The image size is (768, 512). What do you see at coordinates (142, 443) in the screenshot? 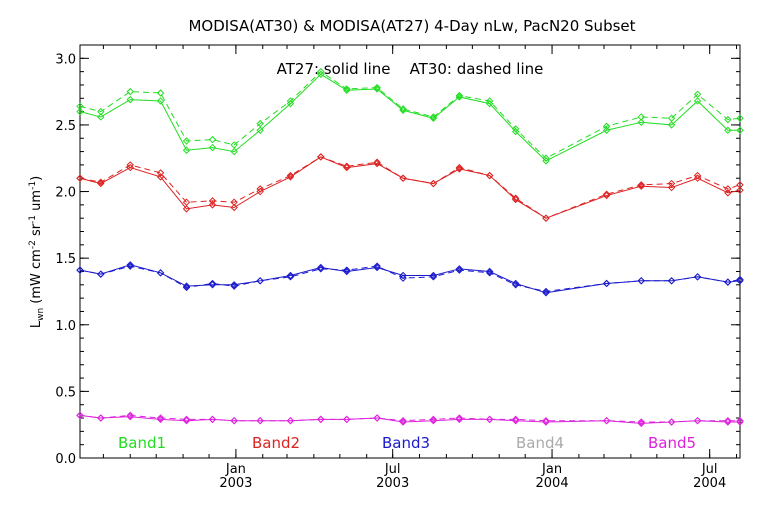
I see `legend-band1: Band1` at bounding box center [142, 443].